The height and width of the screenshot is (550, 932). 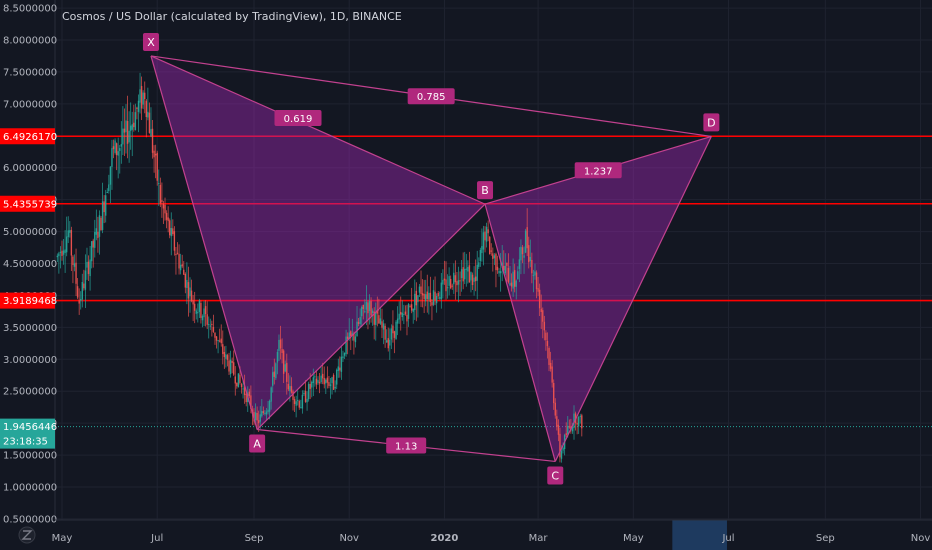 What do you see at coordinates (30, 41) in the screenshot?
I see `price-tick-label: 8.0000000` at bounding box center [30, 41].